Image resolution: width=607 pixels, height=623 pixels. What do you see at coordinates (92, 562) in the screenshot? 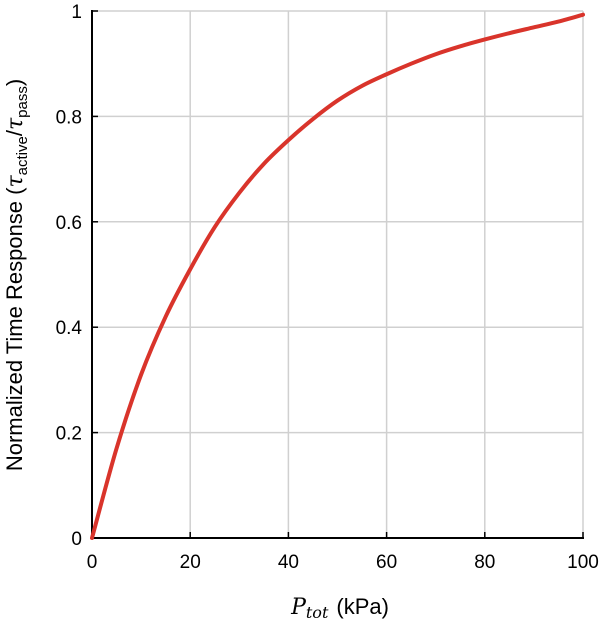
I see `x-tick-label: 0` at bounding box center [92, 562].